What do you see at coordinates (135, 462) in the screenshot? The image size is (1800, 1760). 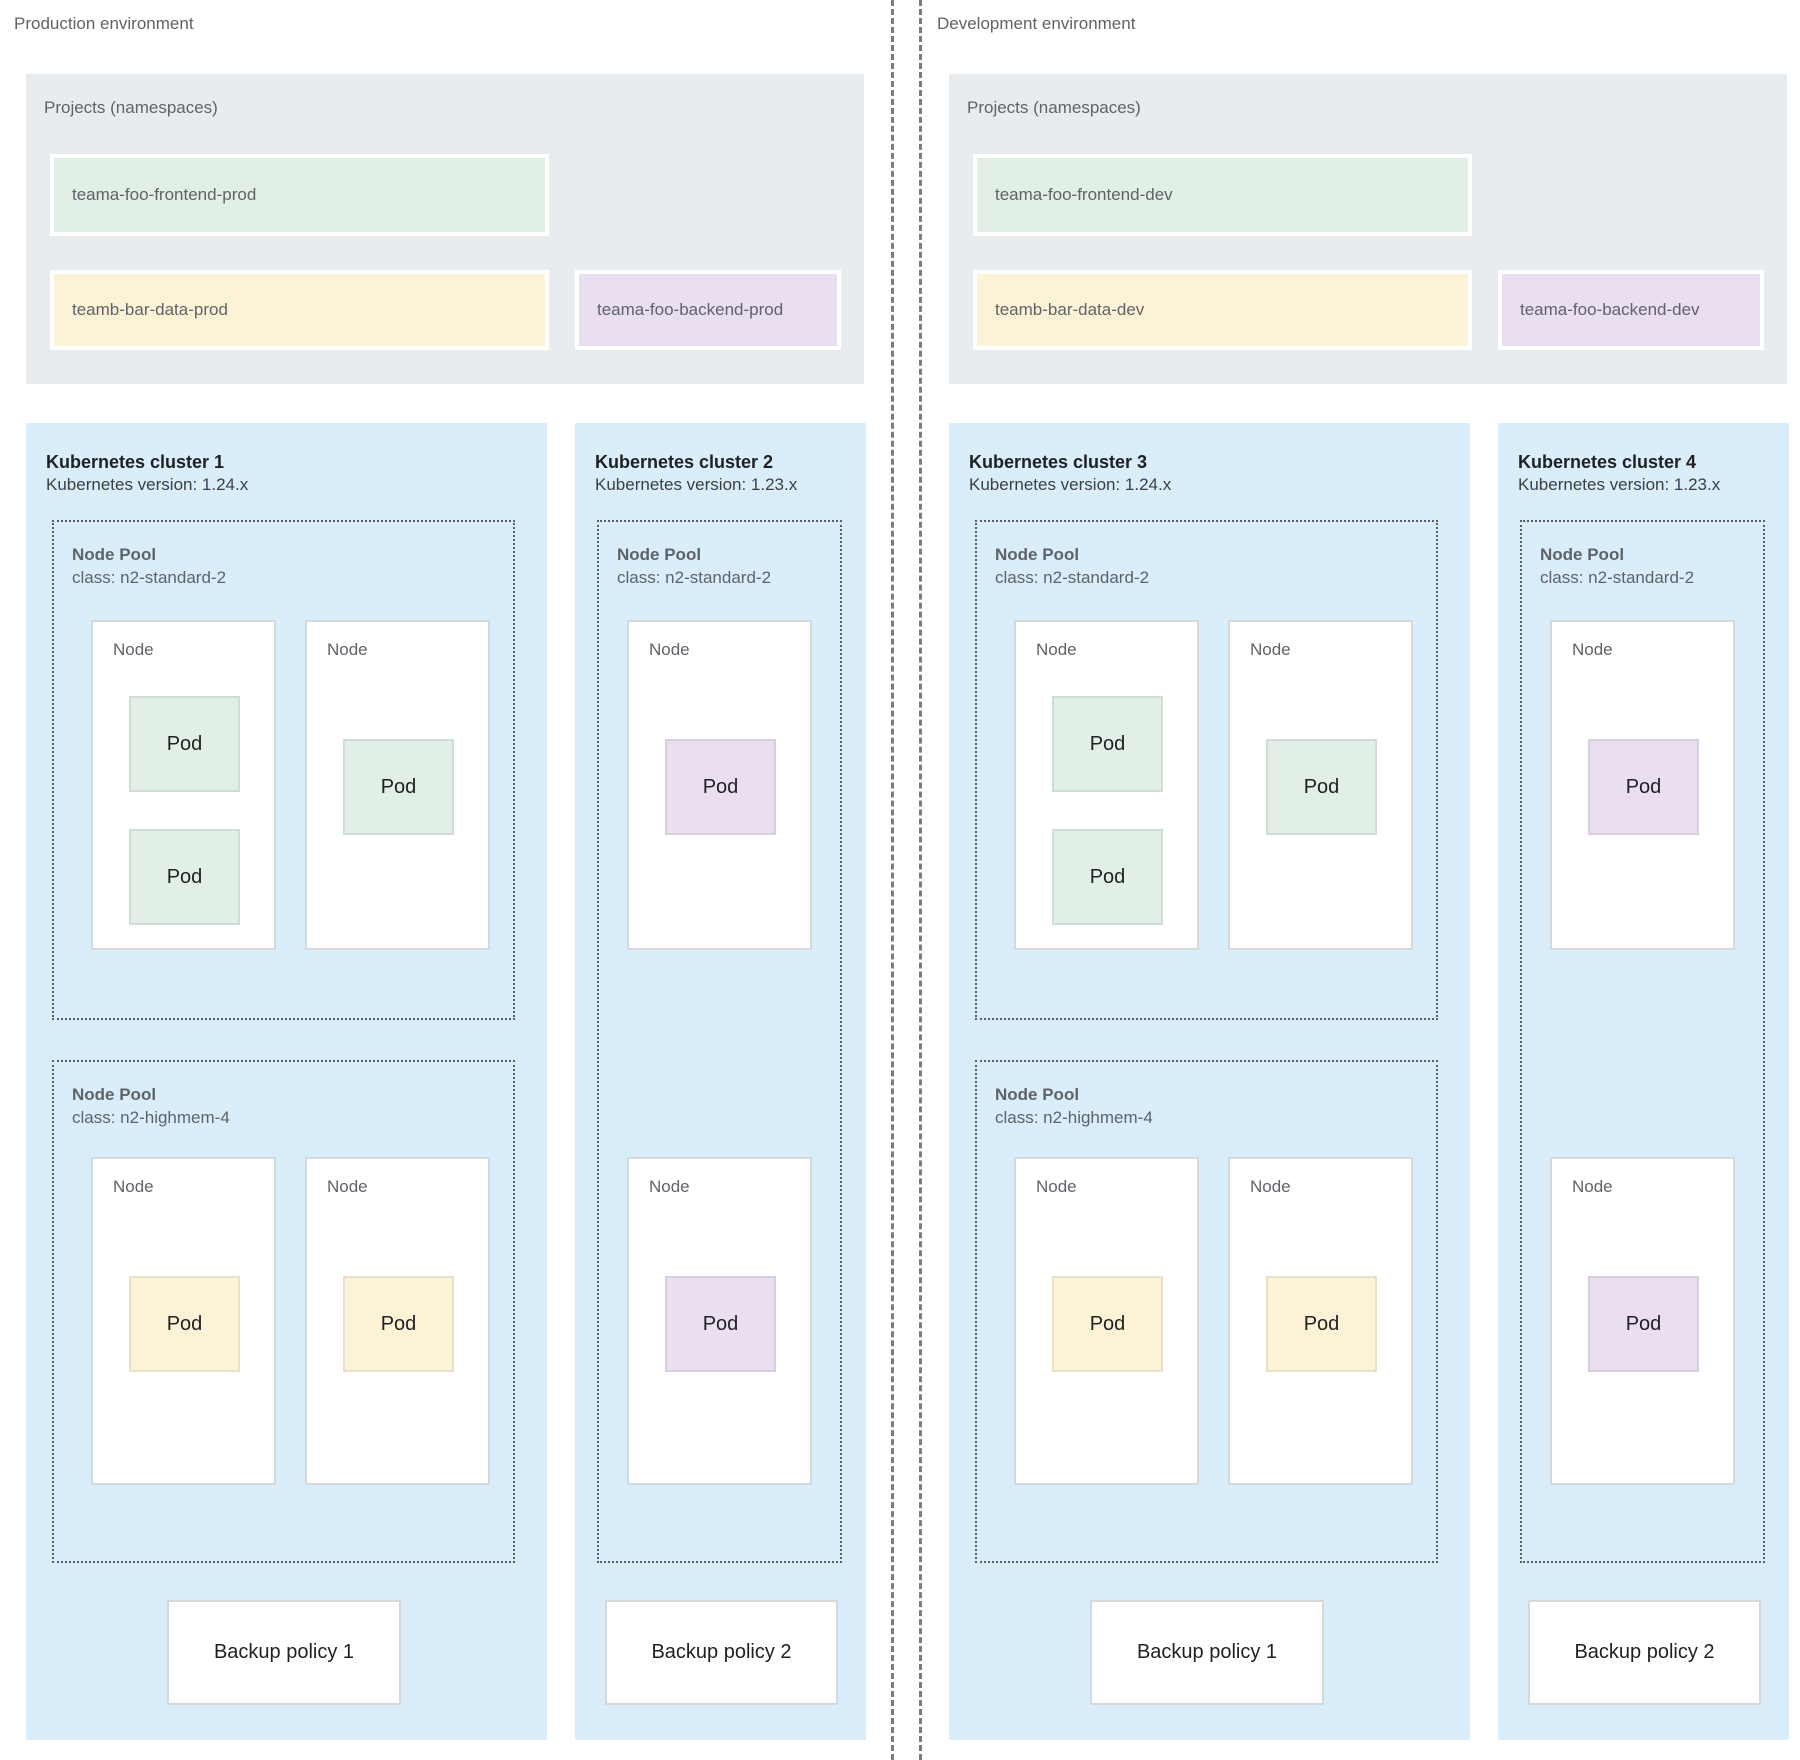 I see `cluster-title: Kubernetes cluster 1` at bounding box center [135, 462].